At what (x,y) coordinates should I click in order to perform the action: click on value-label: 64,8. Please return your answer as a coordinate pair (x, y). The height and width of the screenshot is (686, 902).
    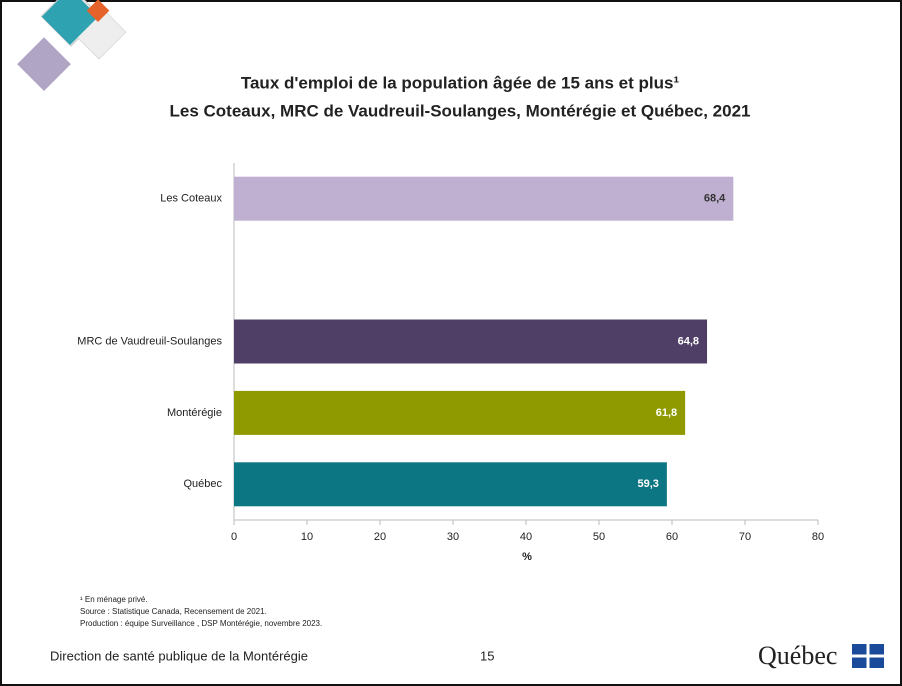
    Looking at the image, I should click on (688, 341).